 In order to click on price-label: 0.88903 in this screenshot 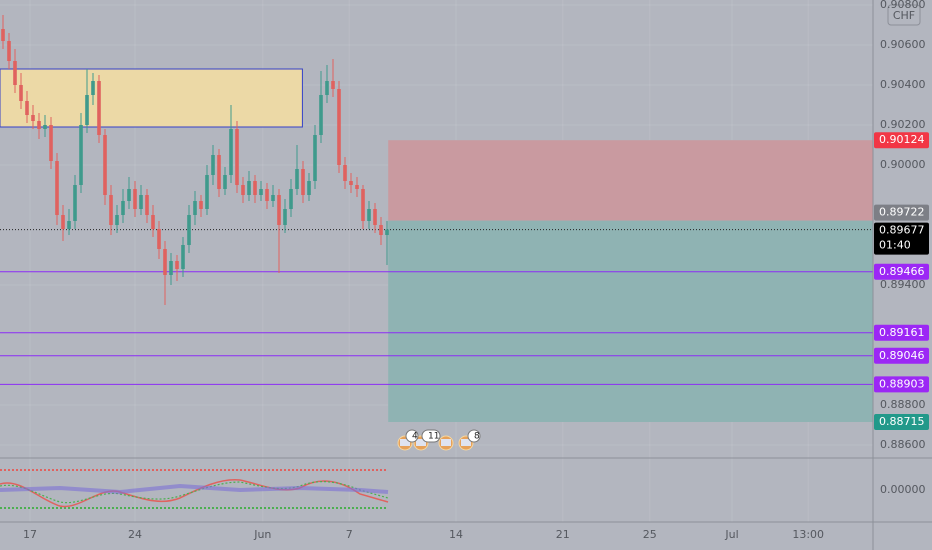, I will do `click(902, 383)`.